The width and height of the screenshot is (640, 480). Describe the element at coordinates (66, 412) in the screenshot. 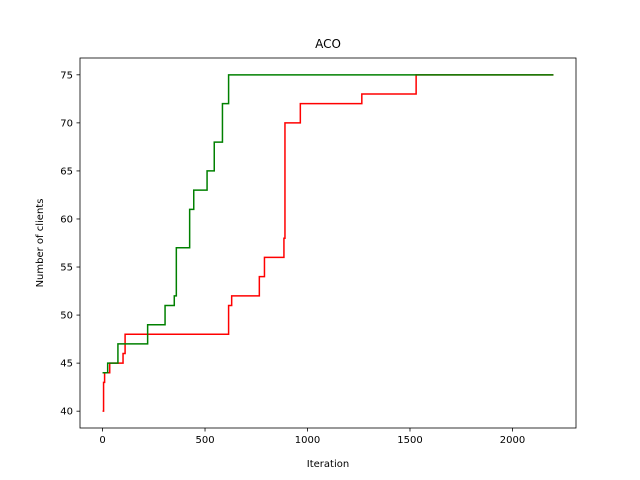

I see `y-tick-label: 40` at that location.